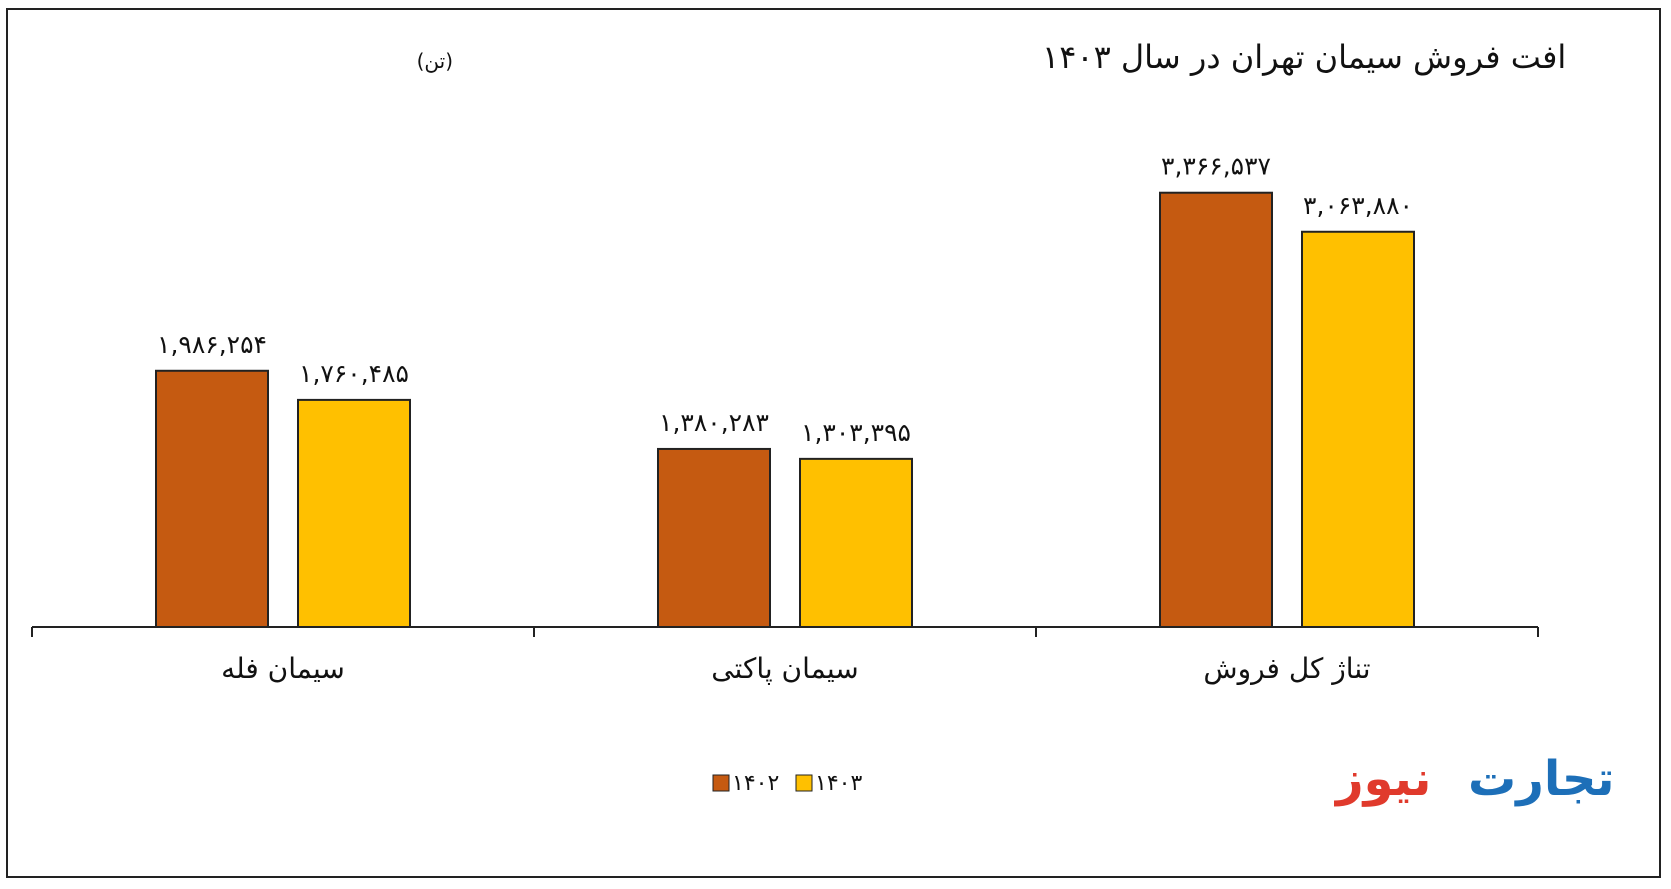 The width and height of the screenshot is (1671, 889). What do you see at coordinates (856, 432) in the screenshot?
I see `data-label-packaged-cement-1403: ۱,۳۰۳,۳۹۵` at bounding box center [856, 432].